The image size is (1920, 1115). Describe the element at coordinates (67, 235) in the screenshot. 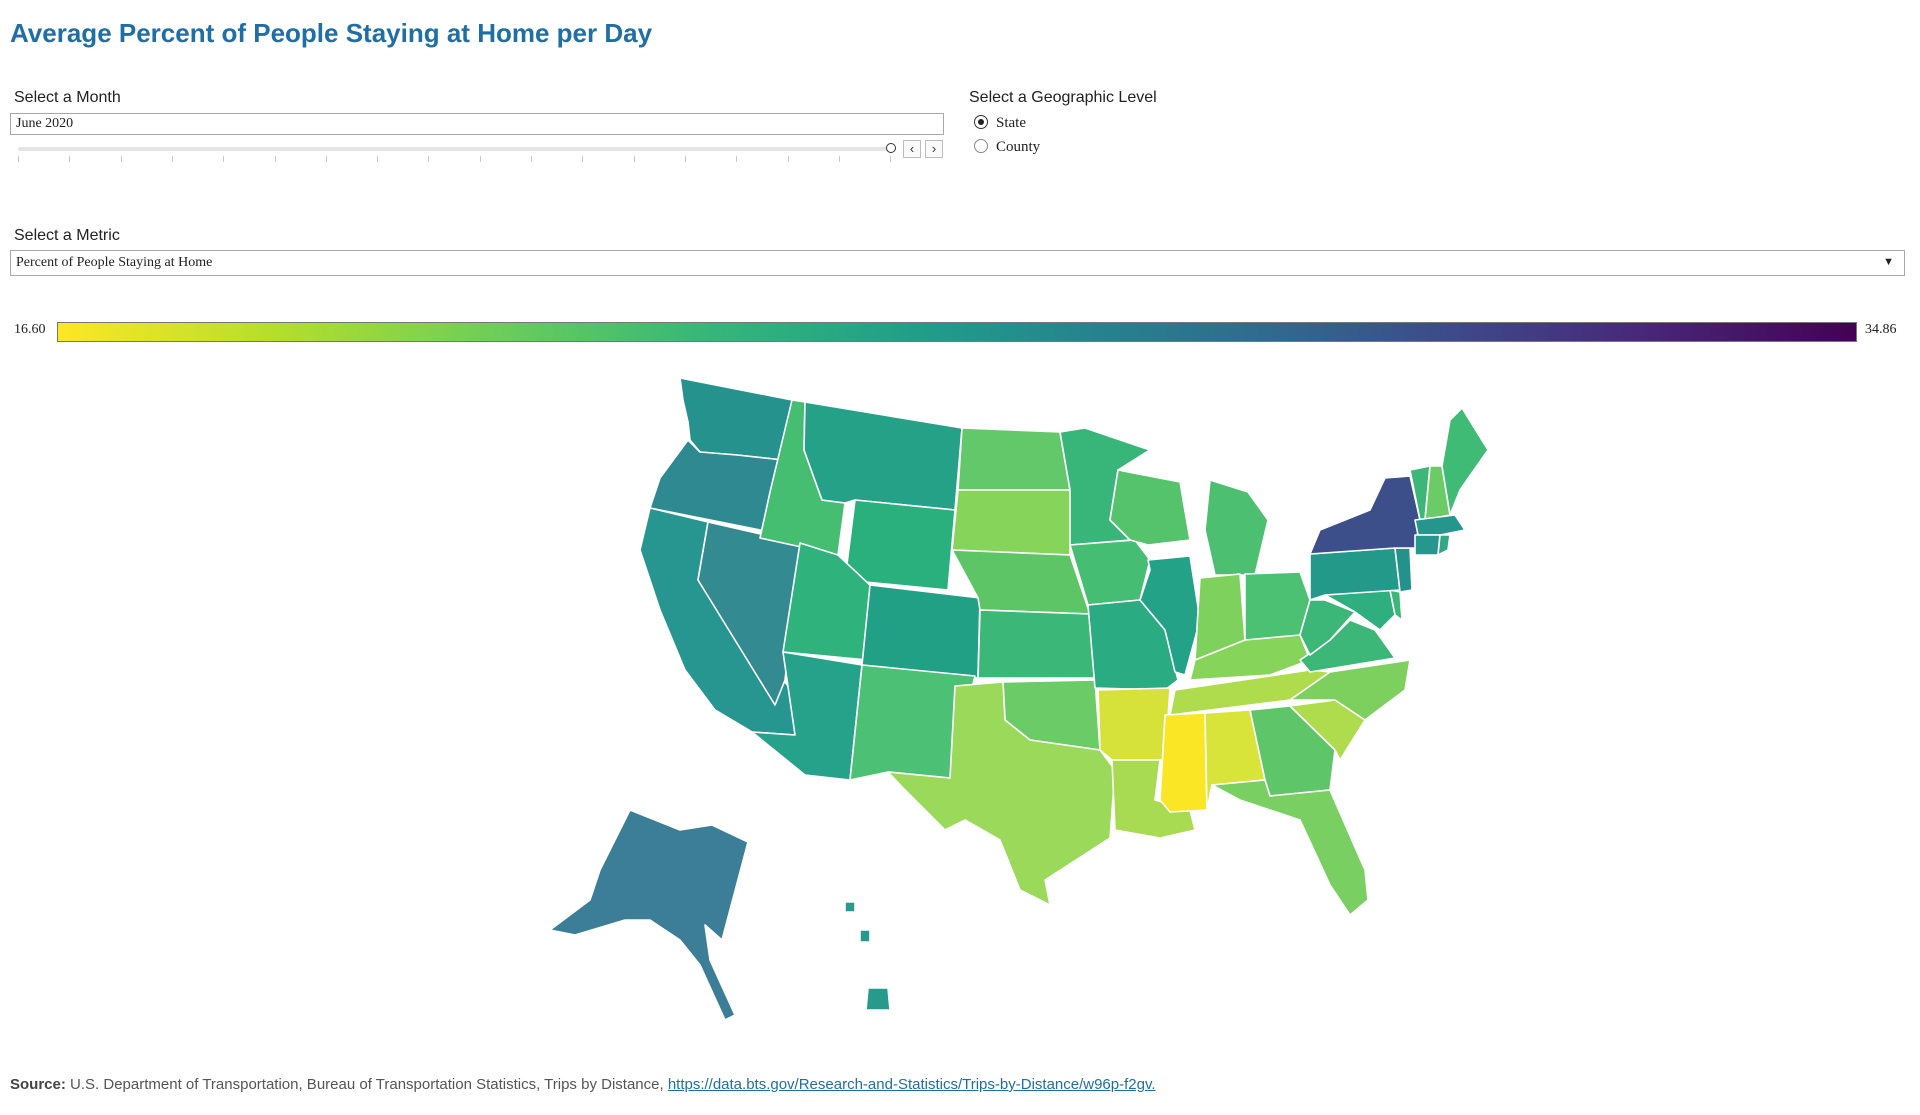

I see `metric-label: Select a Metric` at that location.